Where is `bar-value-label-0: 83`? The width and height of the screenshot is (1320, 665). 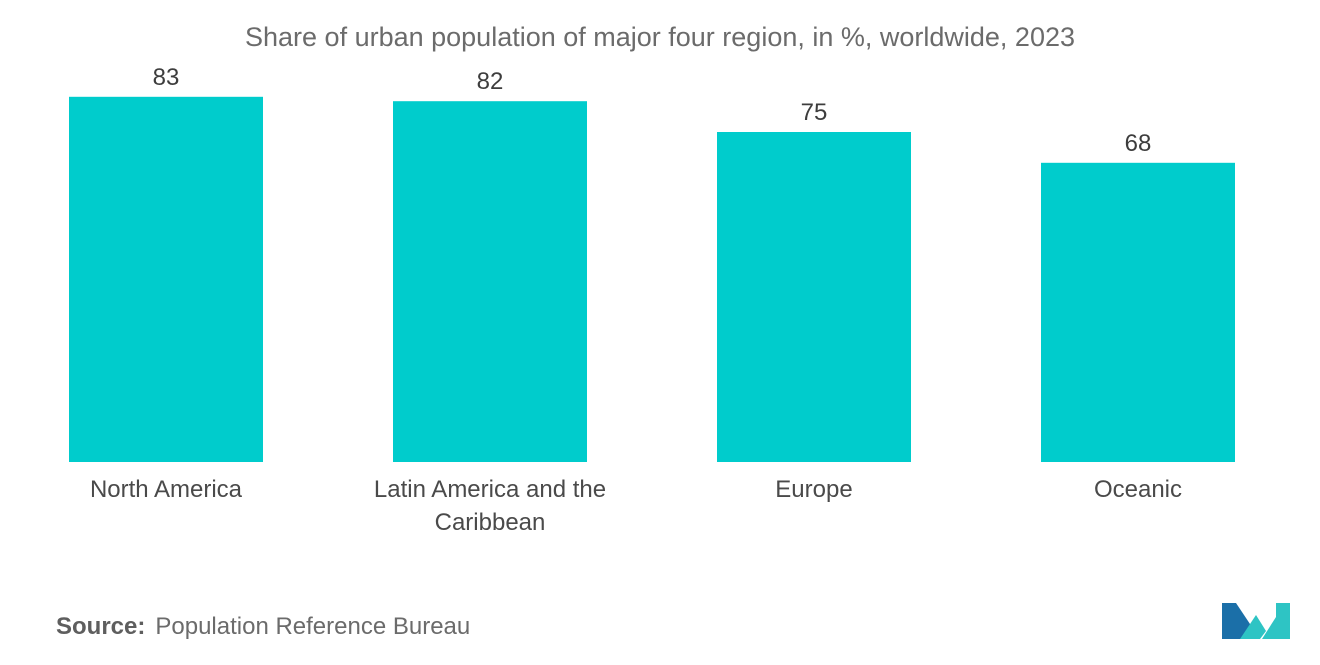
bar-value-label-0: 83 is located at coordinates (166, 77).